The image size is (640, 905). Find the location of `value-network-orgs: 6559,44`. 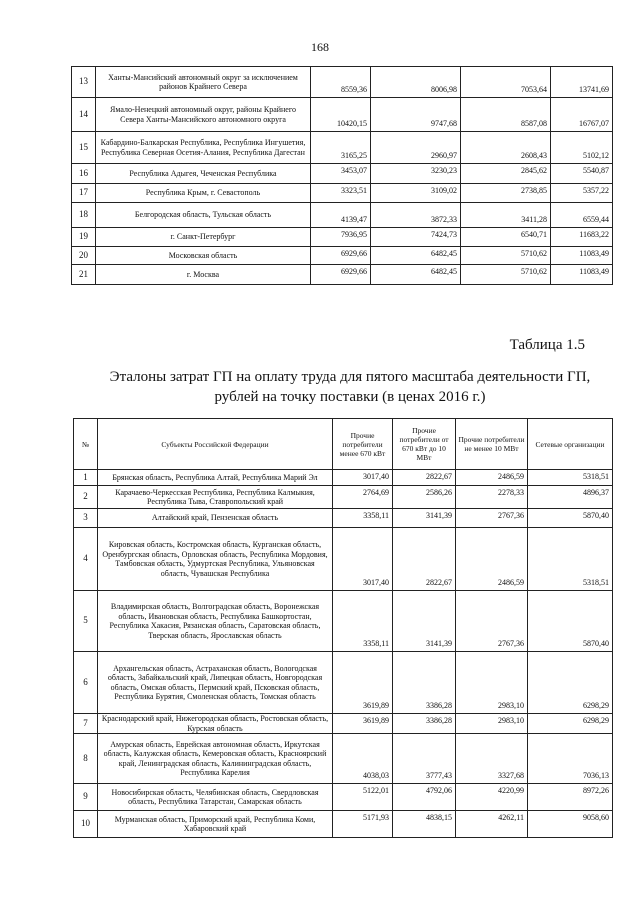

value-network-orgs: 6559,44 is located at coordinates (581, 215).